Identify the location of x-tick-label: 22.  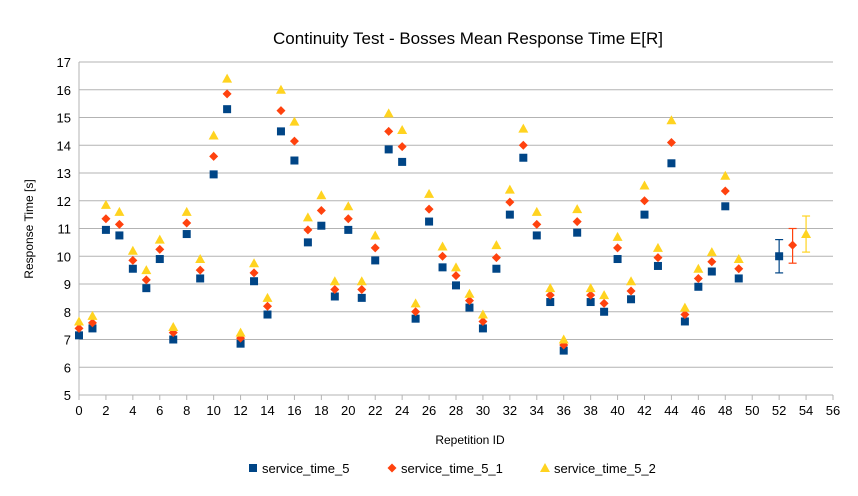
(375, 410).